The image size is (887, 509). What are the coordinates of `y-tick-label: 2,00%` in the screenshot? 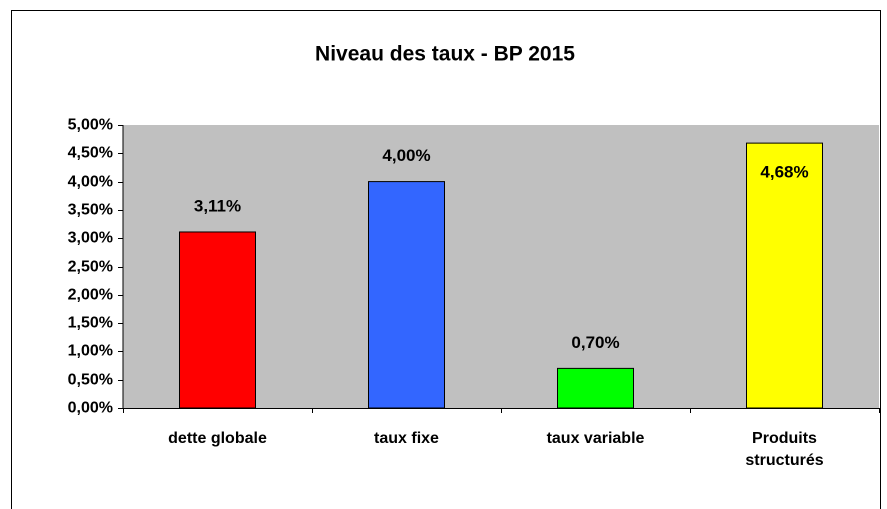 It's located at (90, 295).